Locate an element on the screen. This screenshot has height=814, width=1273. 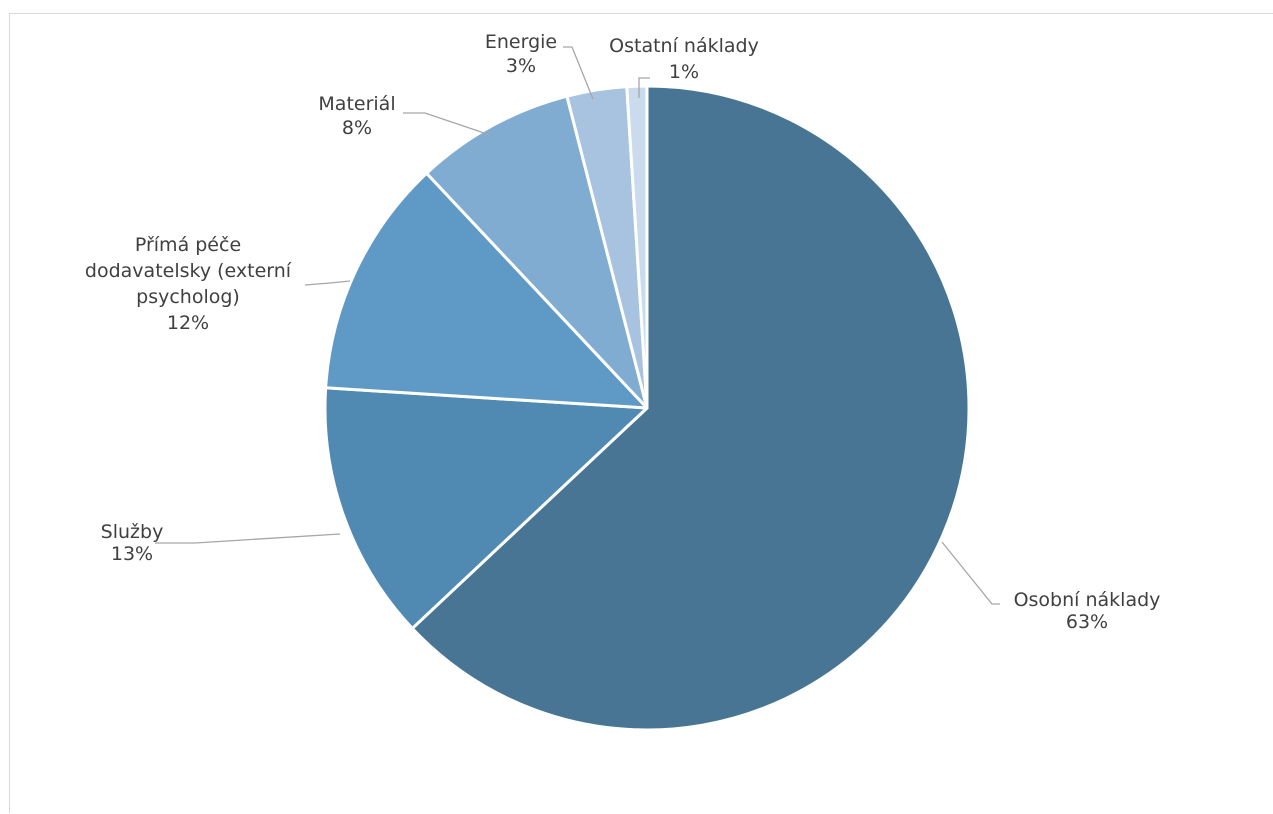
data-label-category: Energie is located at coordinates (521, 42).